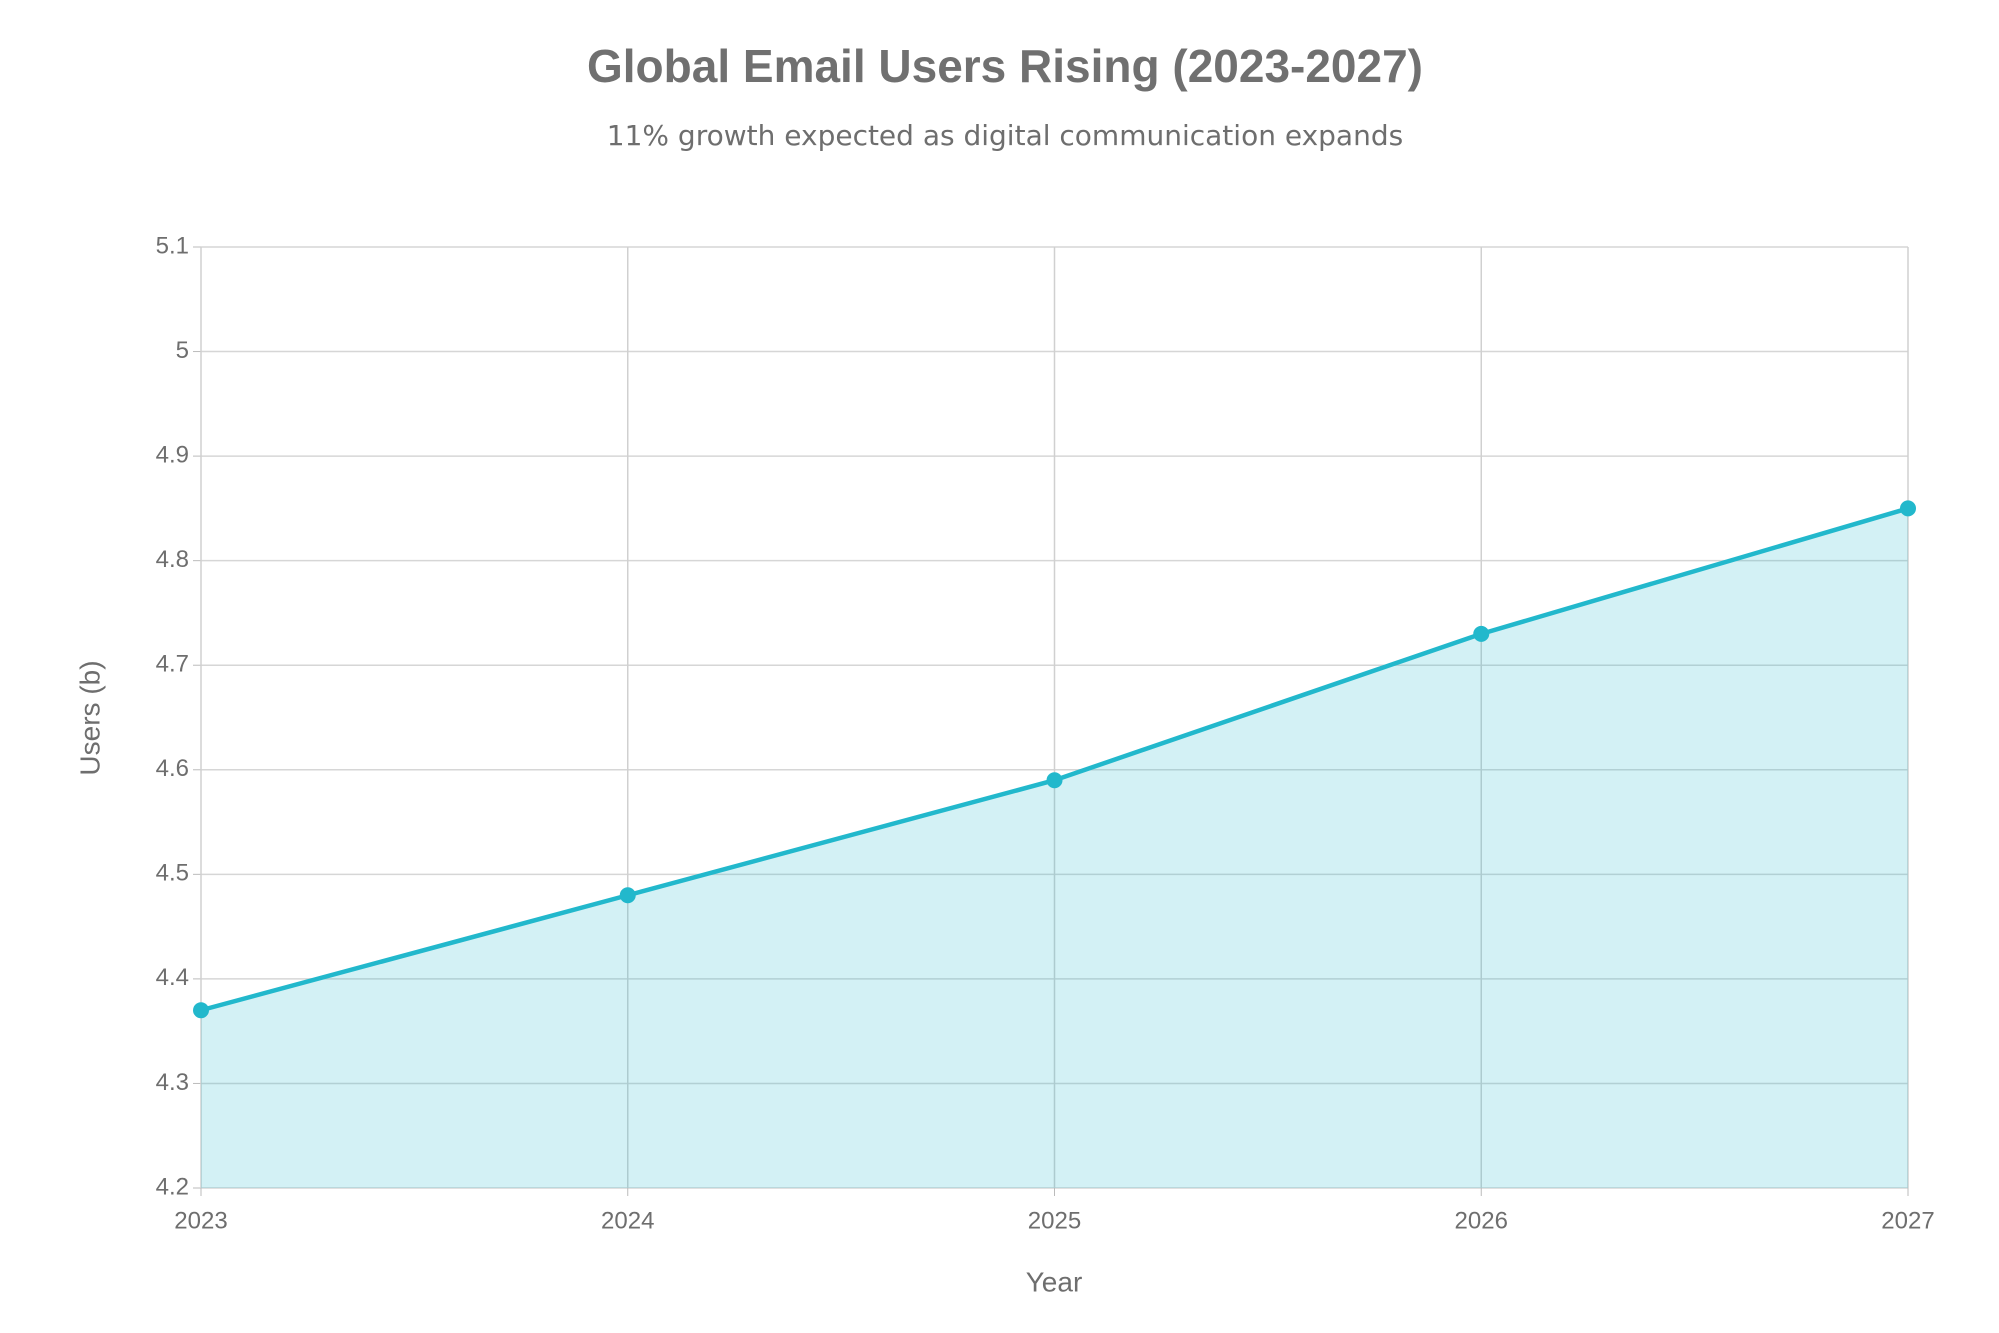  Describe the element at coordinates (172, 664) in the screenshot. I see `y-tick-label: 4.7` at that location.